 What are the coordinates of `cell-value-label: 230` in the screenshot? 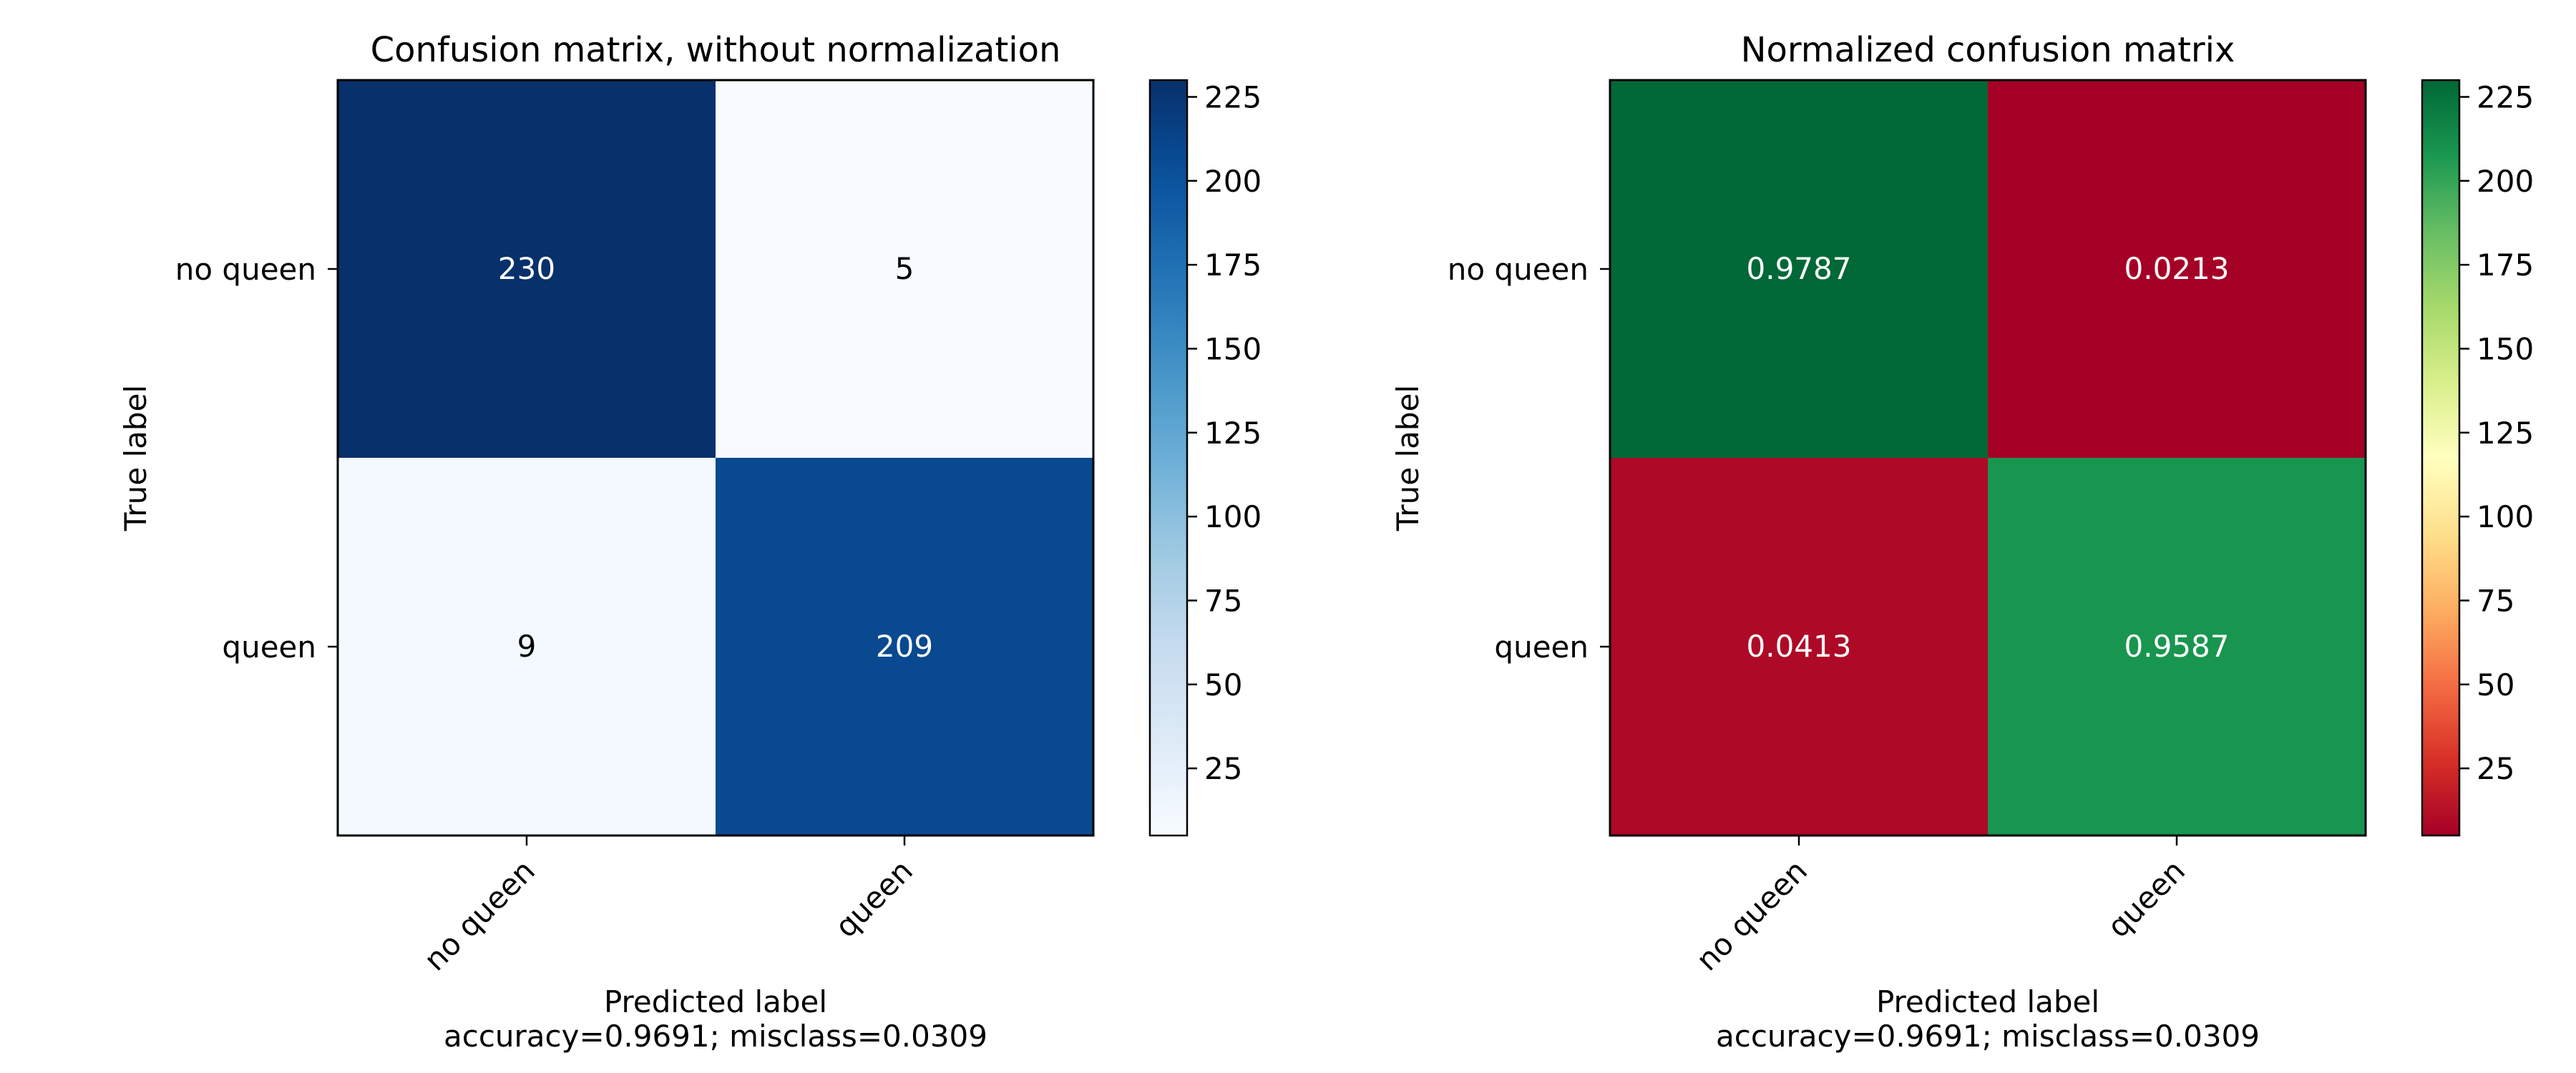 It's located at (526, 268).